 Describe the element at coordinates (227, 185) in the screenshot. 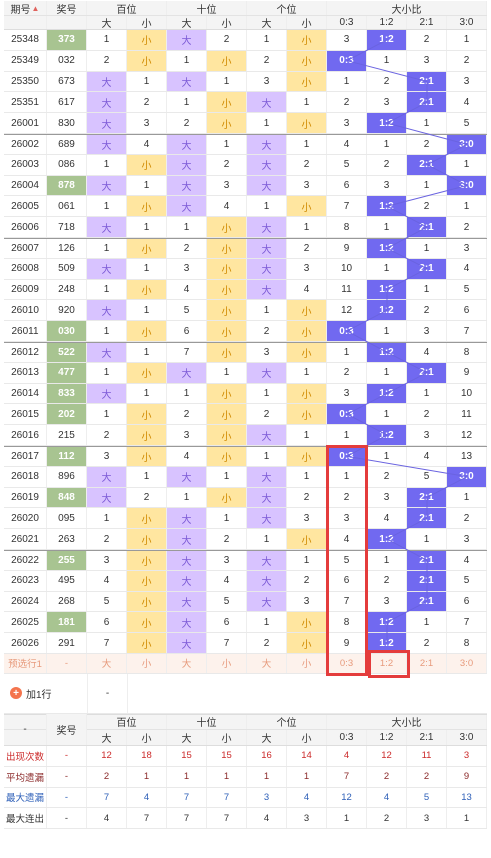

I see `xiao-cell: 3` at that location.